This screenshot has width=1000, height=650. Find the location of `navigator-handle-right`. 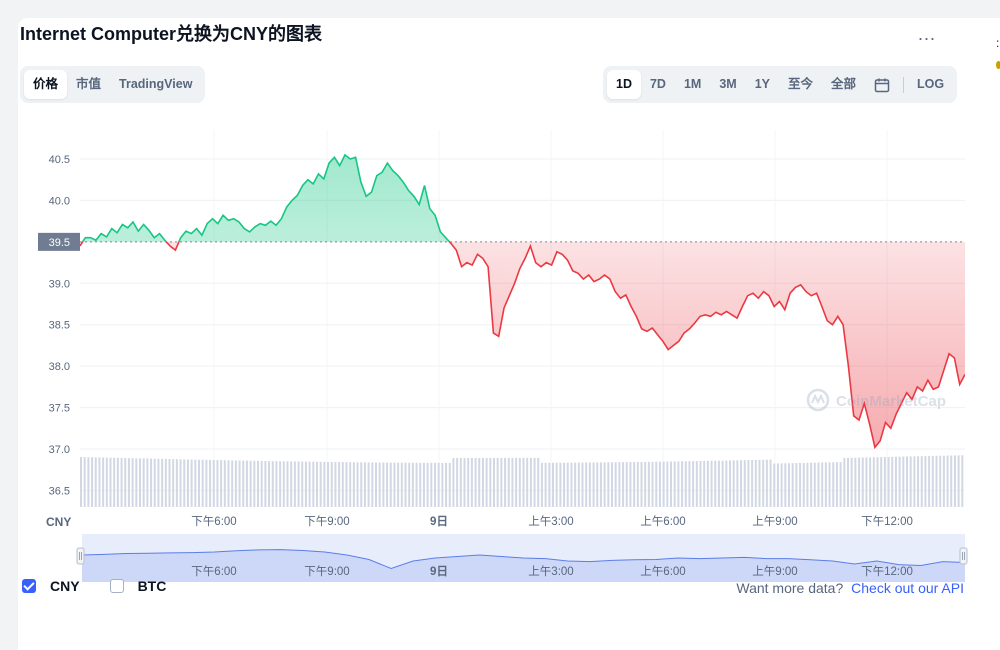

navigator-handle-right is located at coordinates (963, 556).